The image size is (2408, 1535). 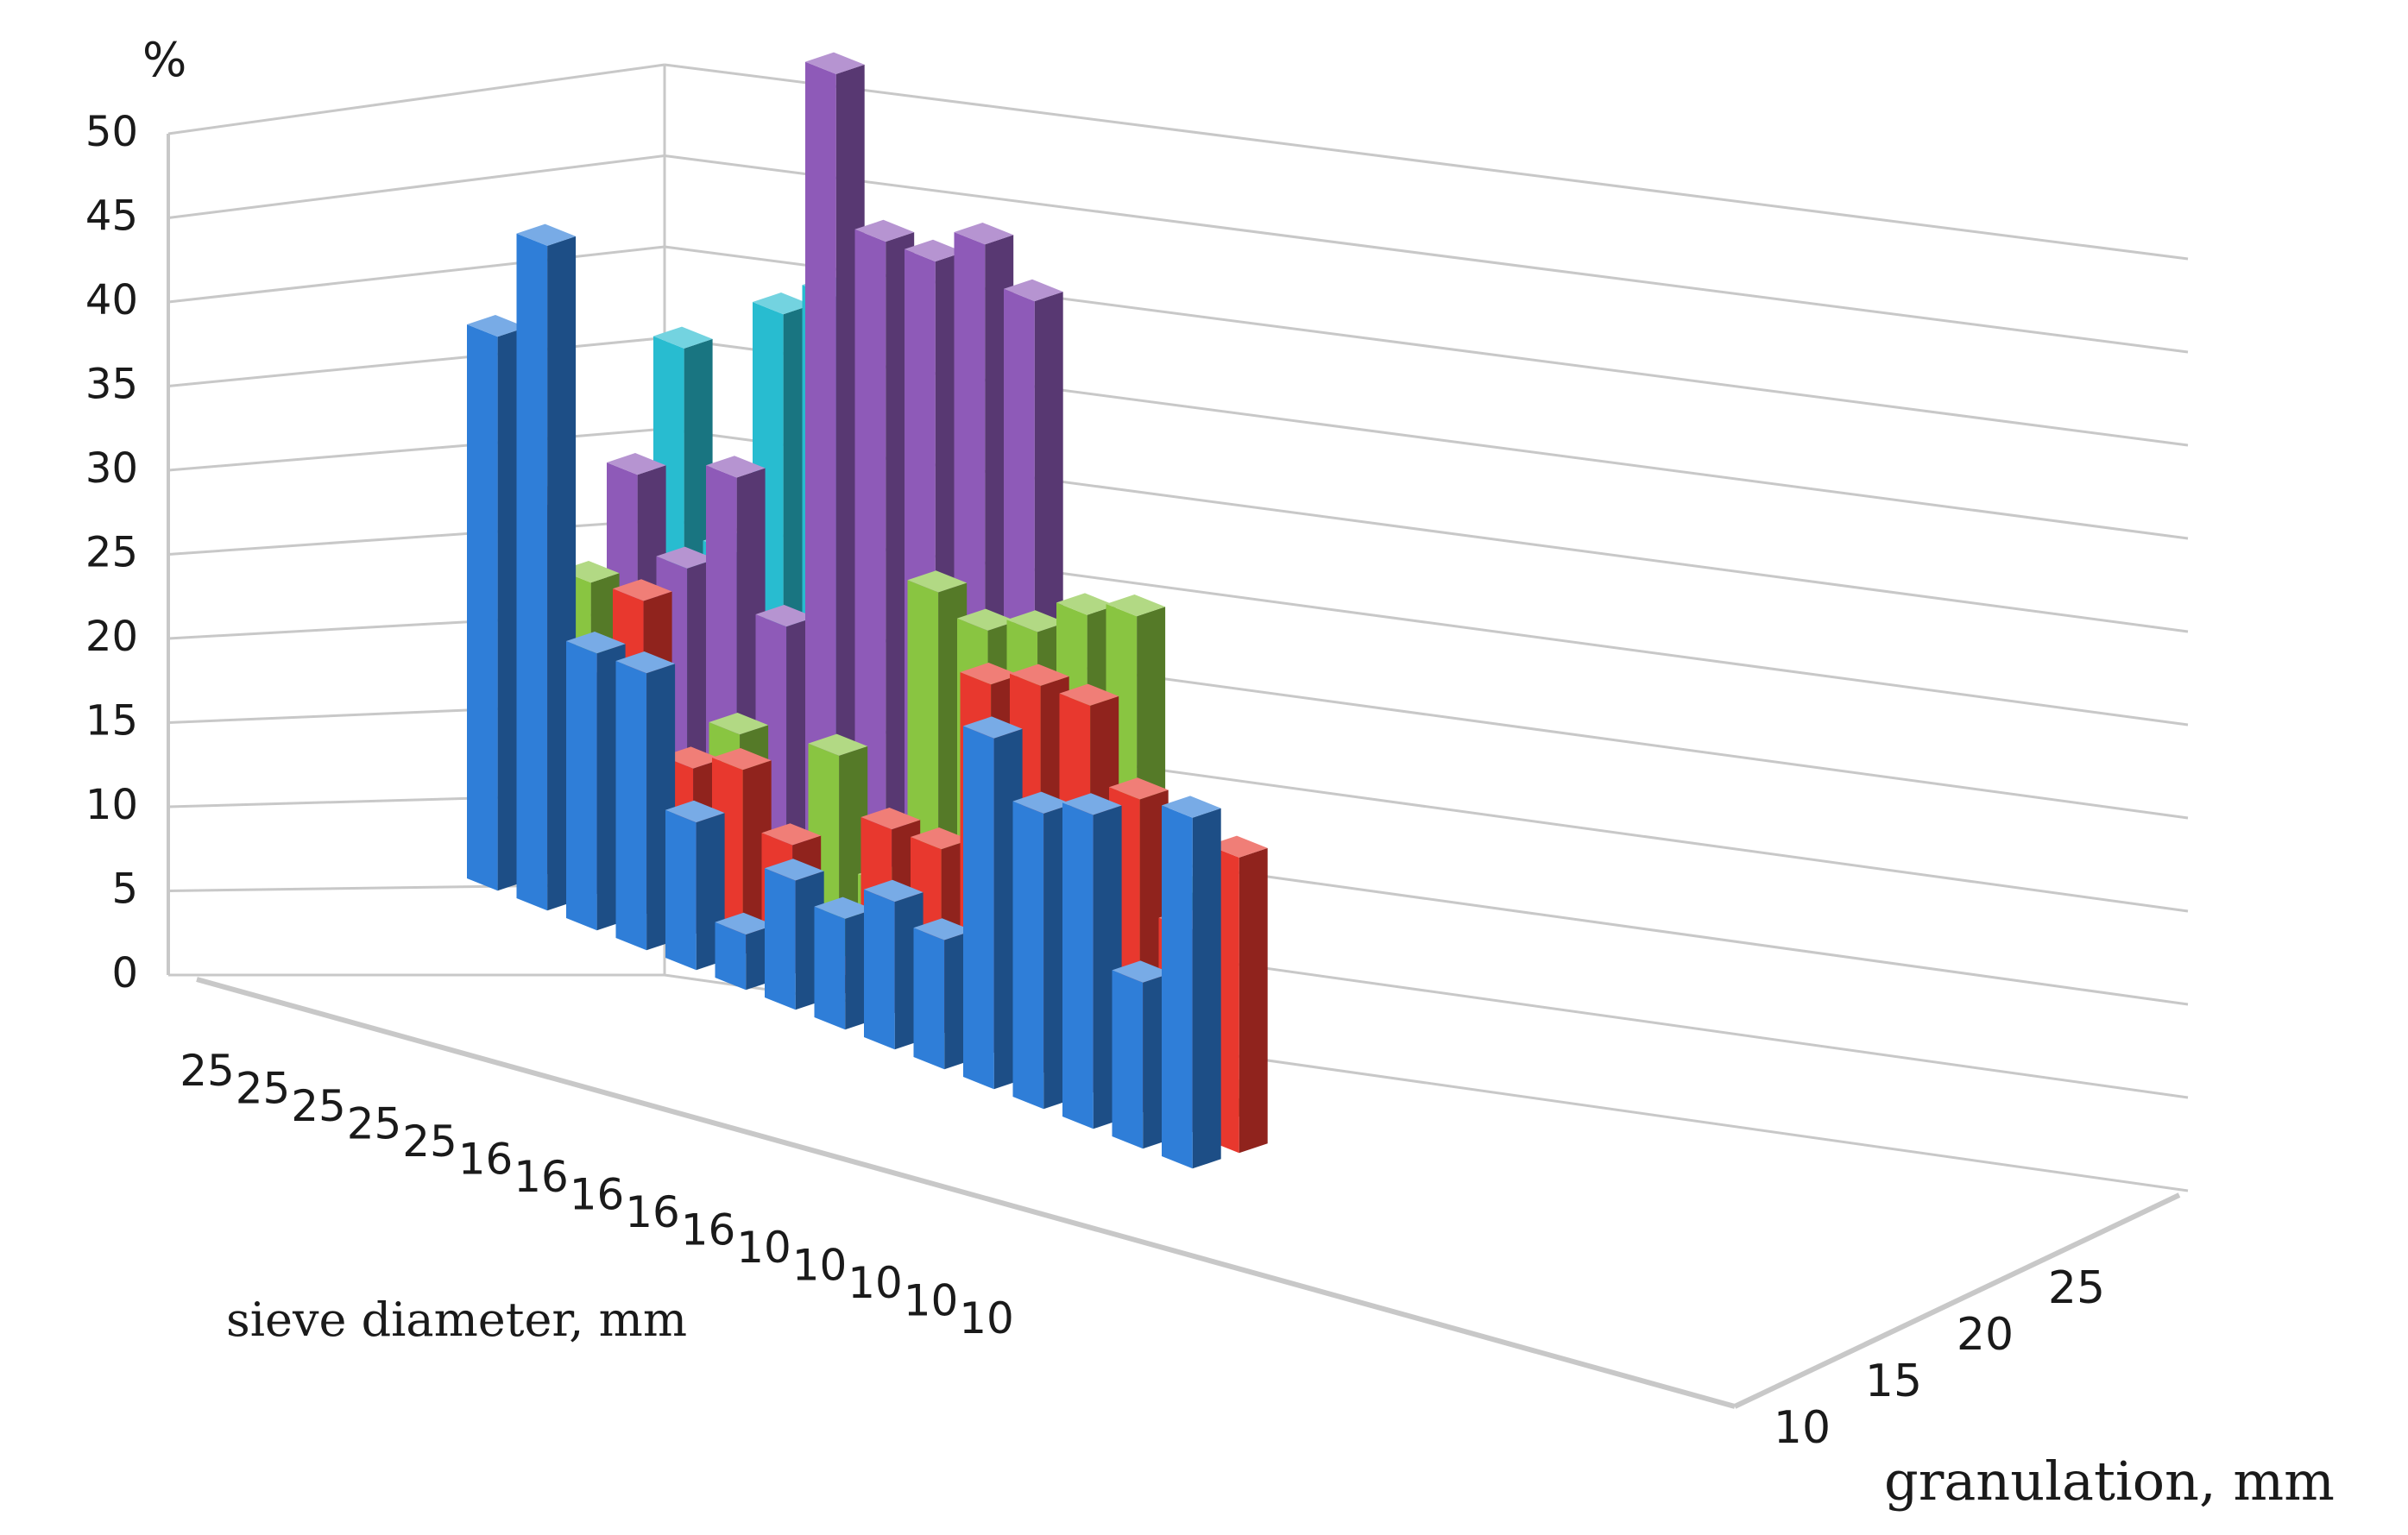 I want to click on y-axis-title: %, so click(x=164, y=60).